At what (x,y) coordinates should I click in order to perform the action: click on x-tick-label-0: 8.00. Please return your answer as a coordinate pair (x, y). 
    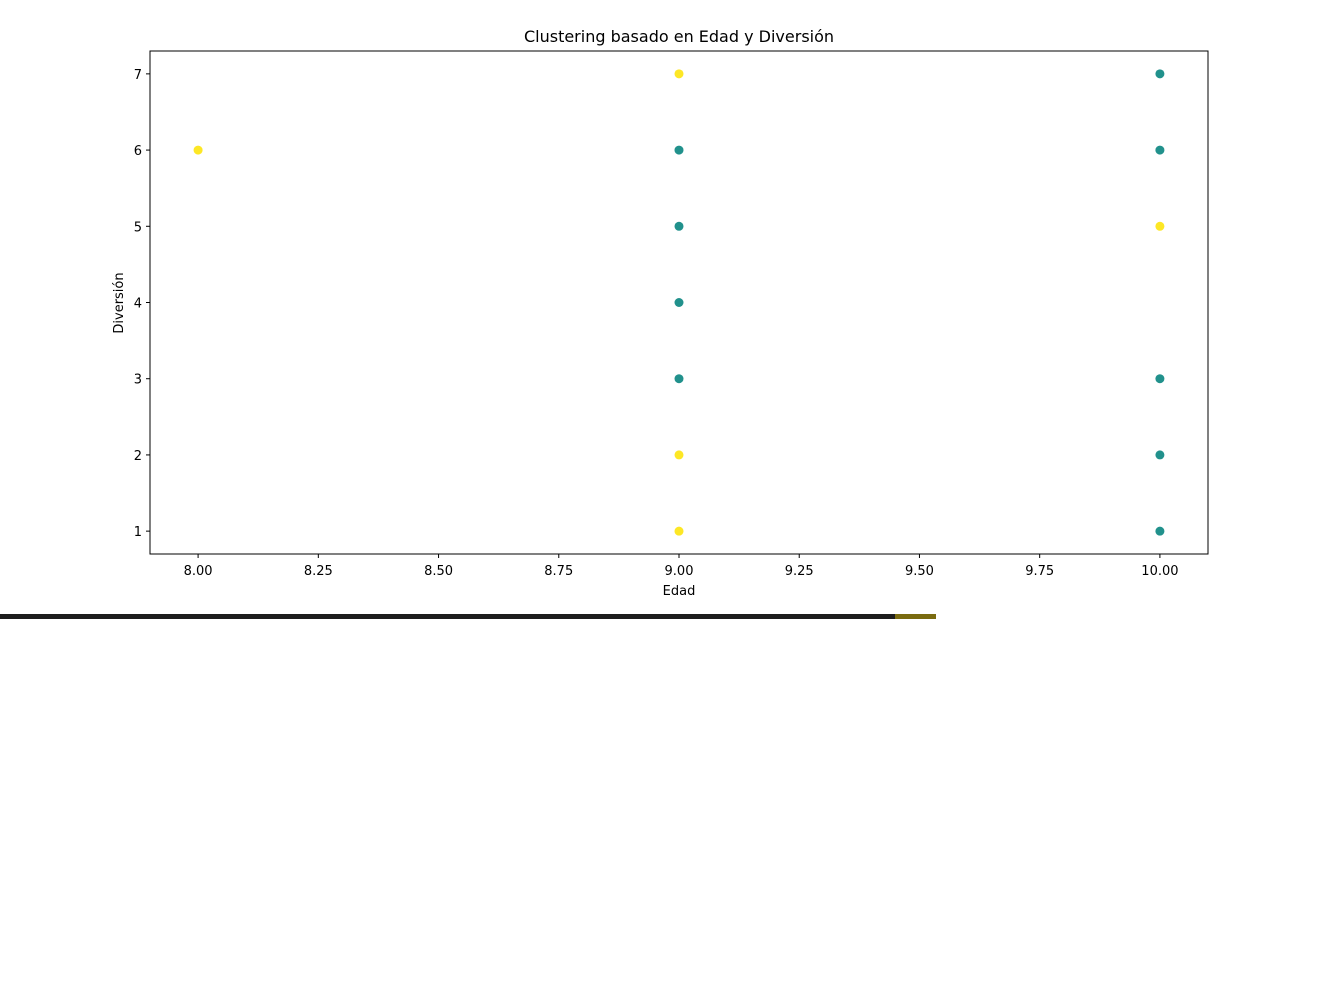
    Looking at the image, I should click on (198, 571).